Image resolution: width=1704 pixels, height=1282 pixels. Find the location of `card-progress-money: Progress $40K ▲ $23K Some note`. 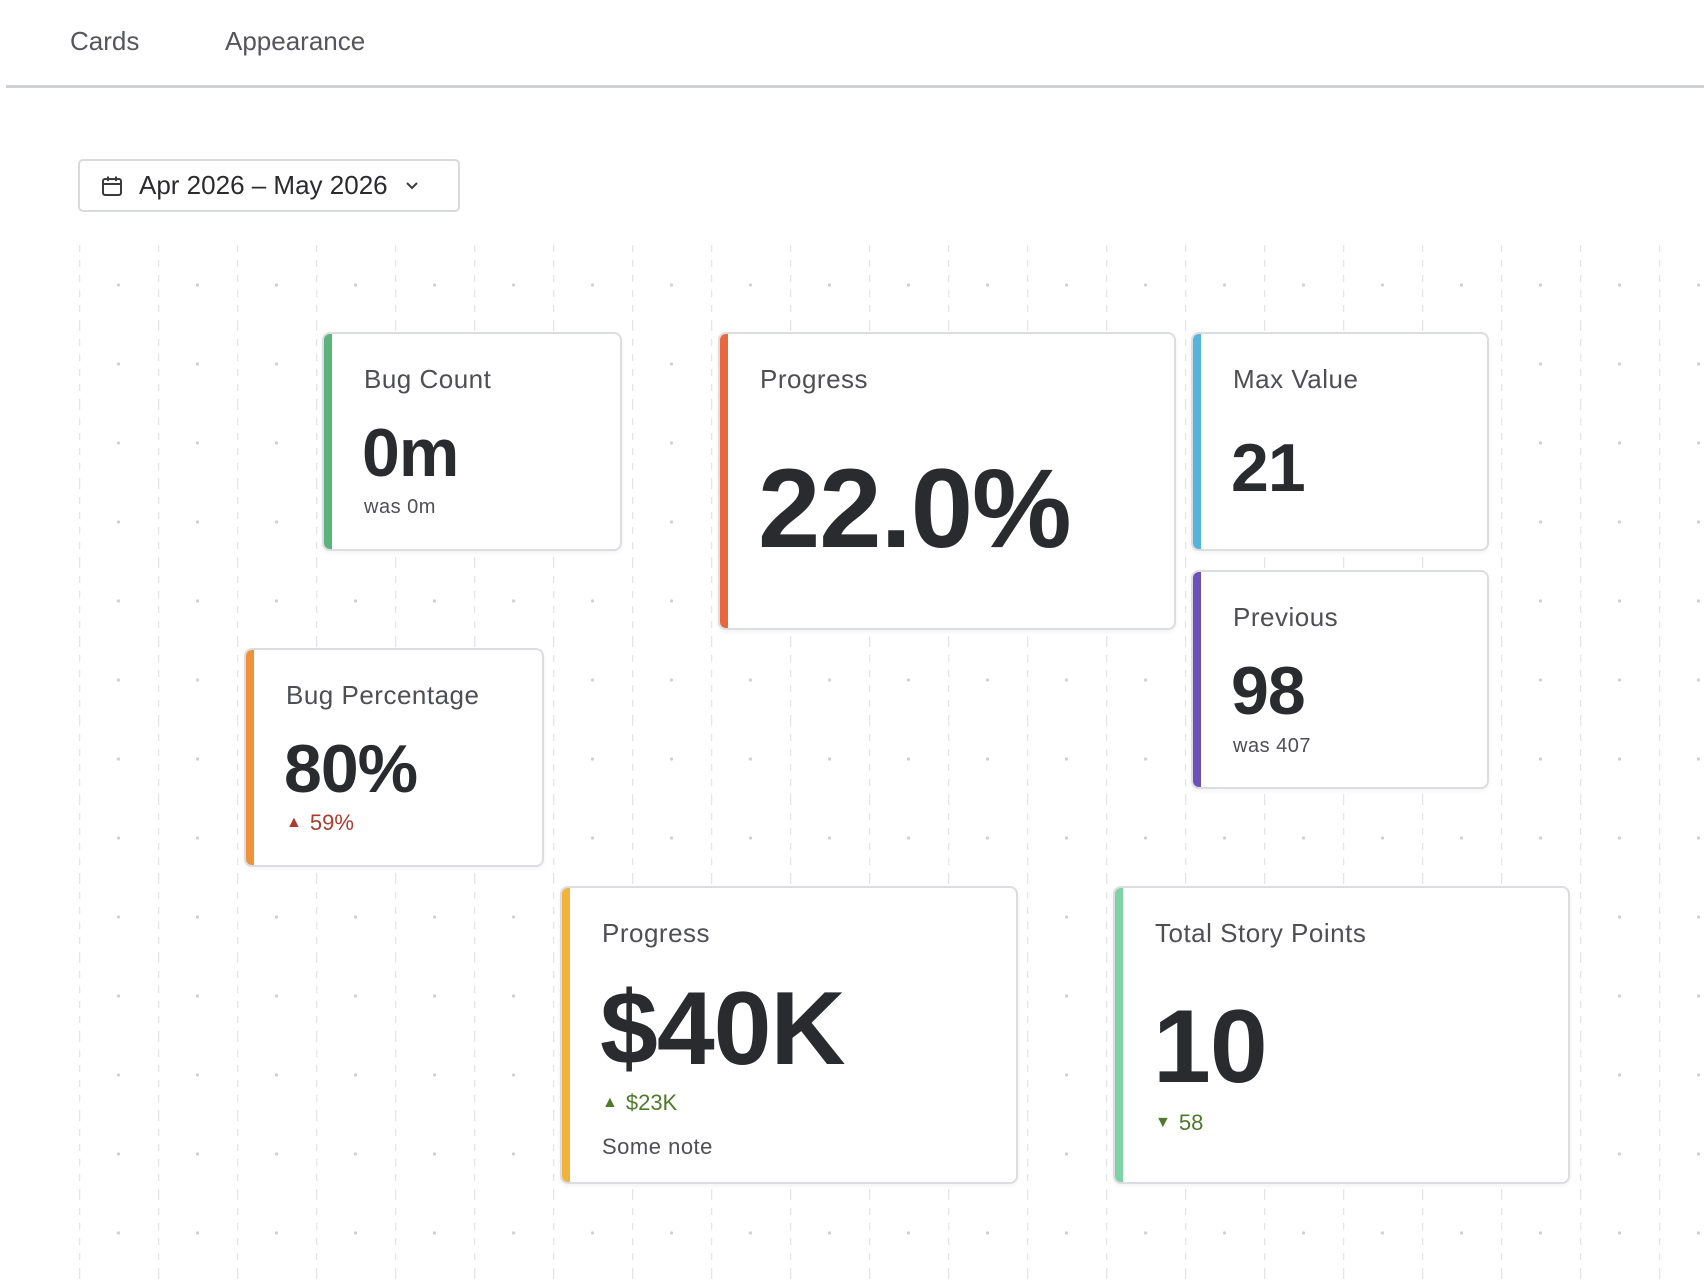

card-progress-money: Progress $40K ▲ $23K Some note is located at coordinates (789, 1035).